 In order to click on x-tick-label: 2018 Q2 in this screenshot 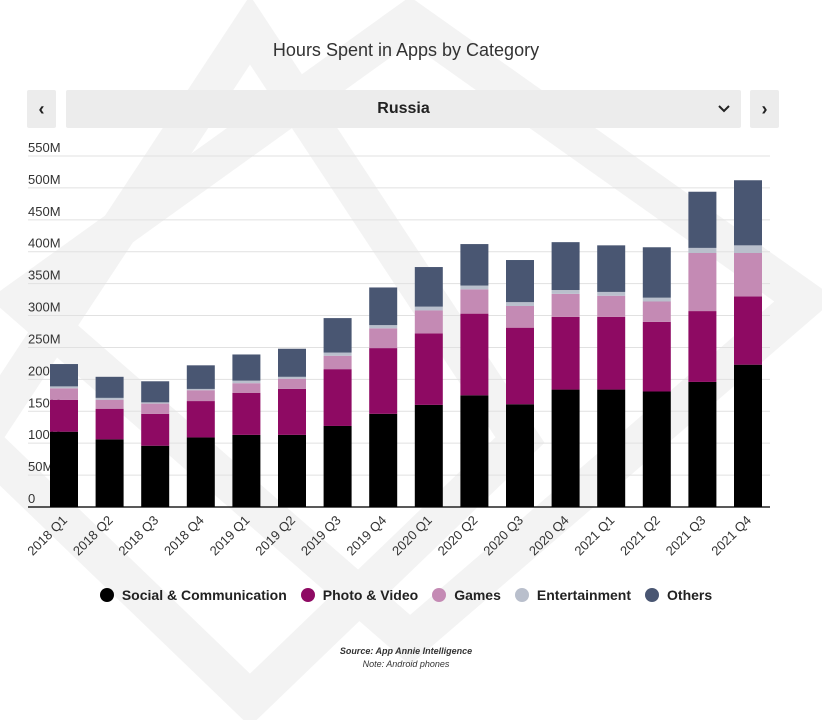, I will do `click(93, 536)`.